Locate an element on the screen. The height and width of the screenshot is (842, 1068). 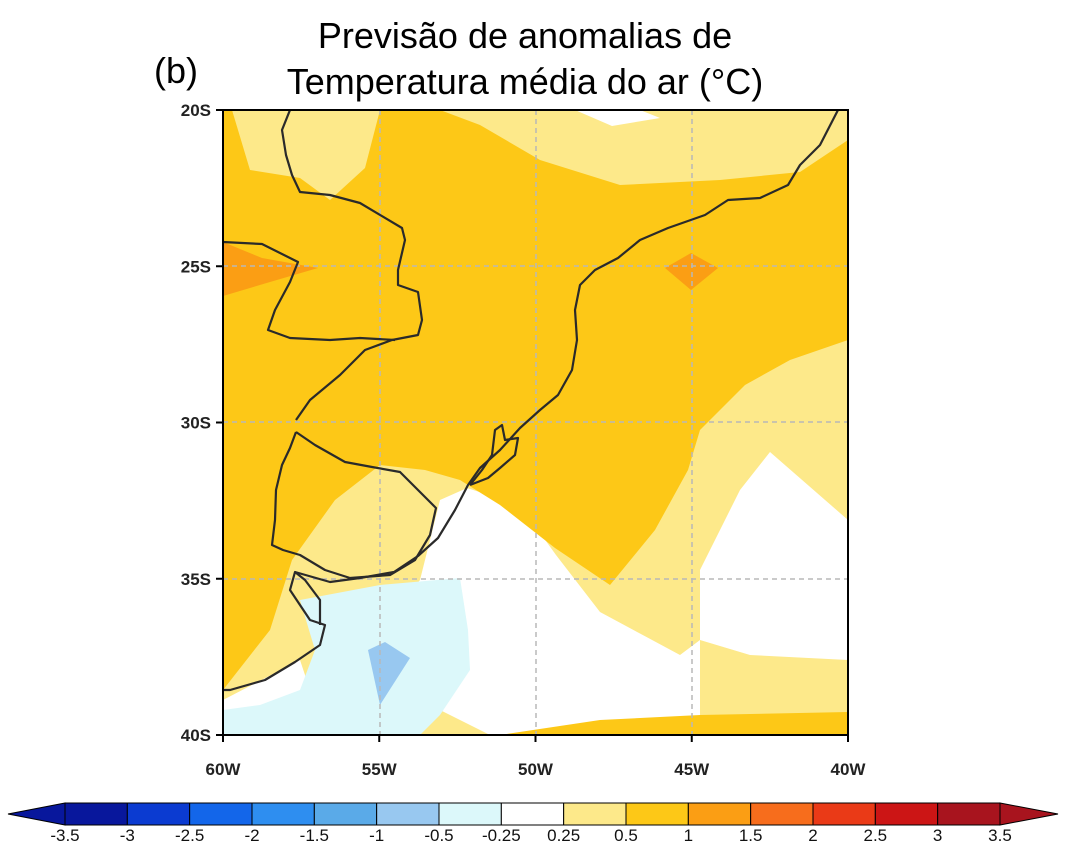
argentina-brazil-border is located at coordinates (309, 291).